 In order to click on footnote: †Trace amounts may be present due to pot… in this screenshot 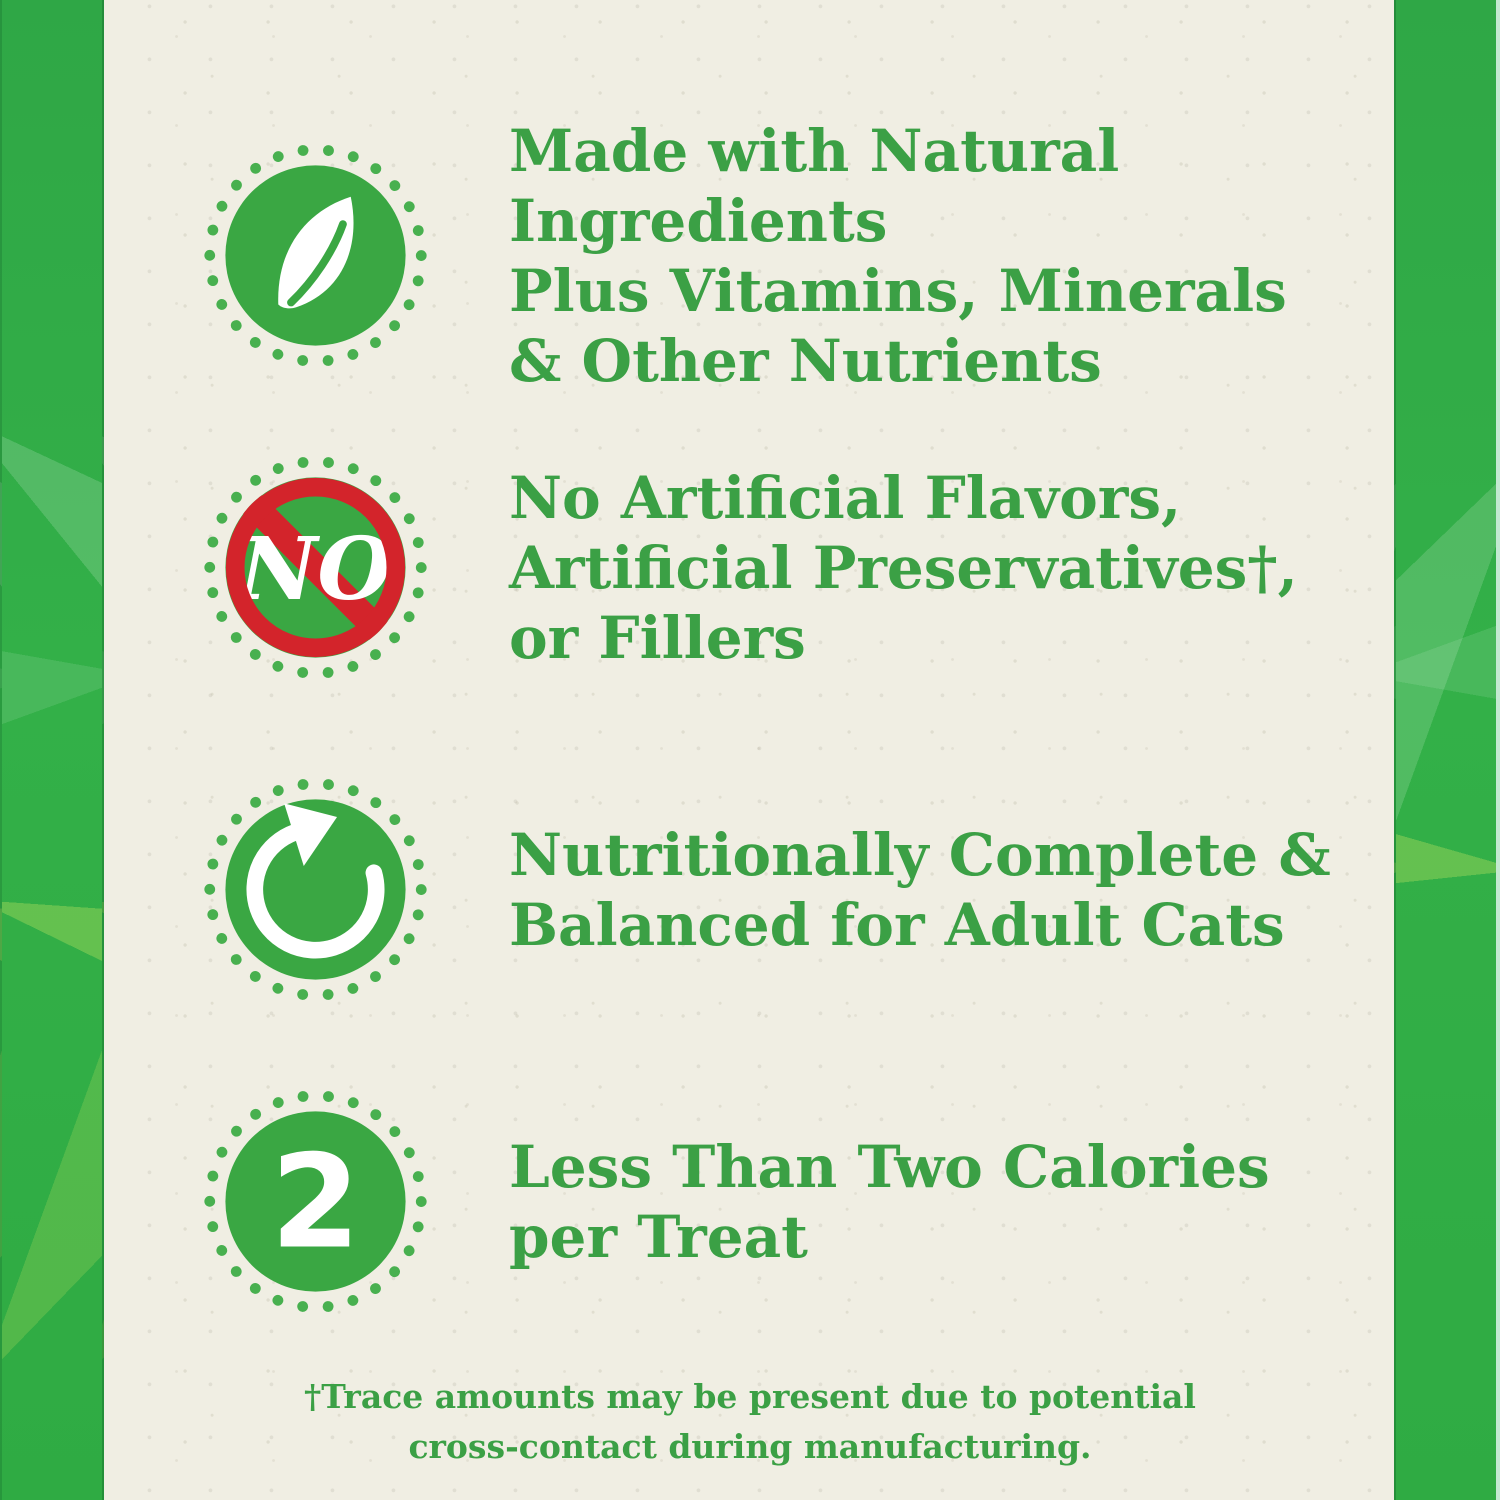, I will do `click(750, 1422)`.